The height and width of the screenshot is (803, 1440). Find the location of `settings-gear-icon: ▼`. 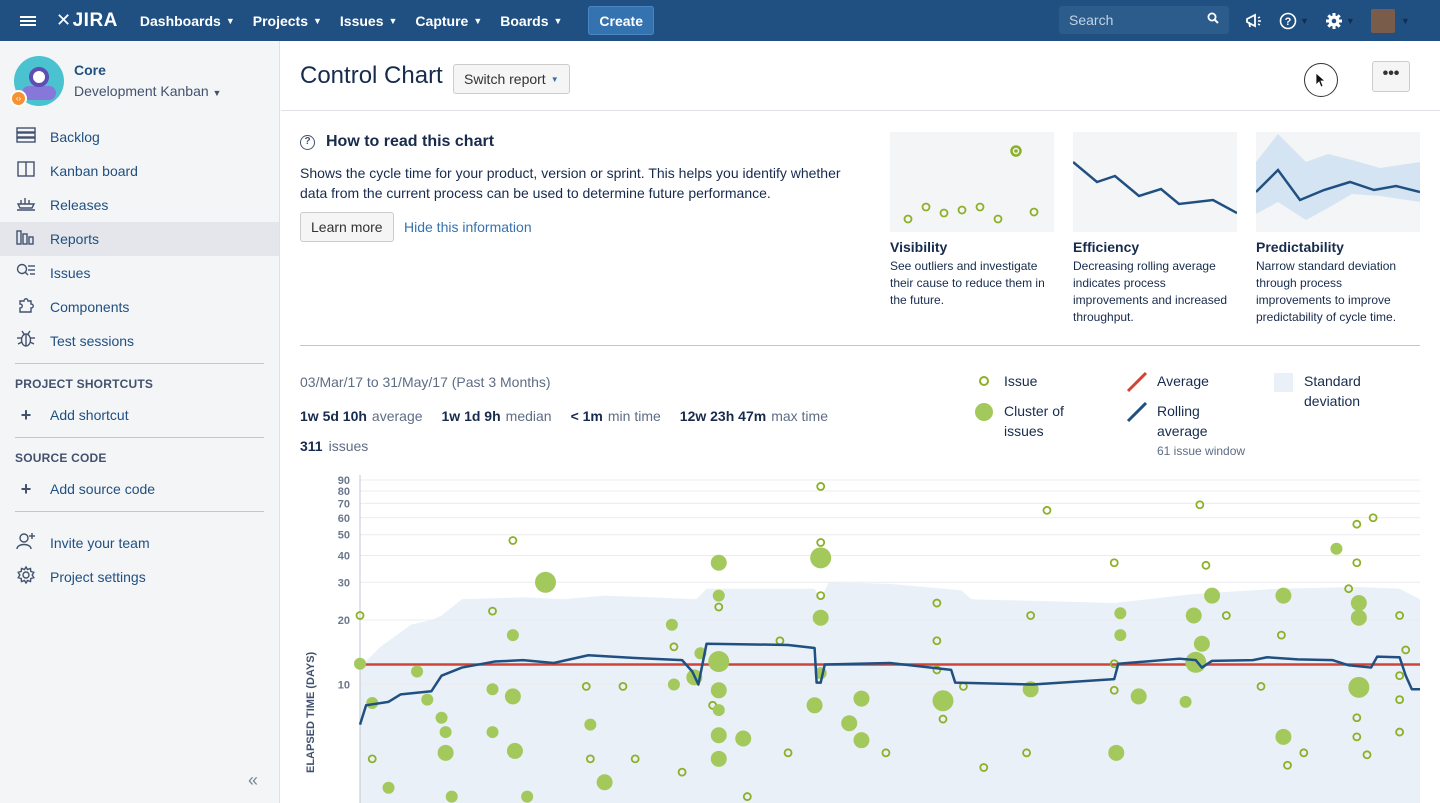

settings-gear-icon: ▼ is located at coordinates (1340, 21).